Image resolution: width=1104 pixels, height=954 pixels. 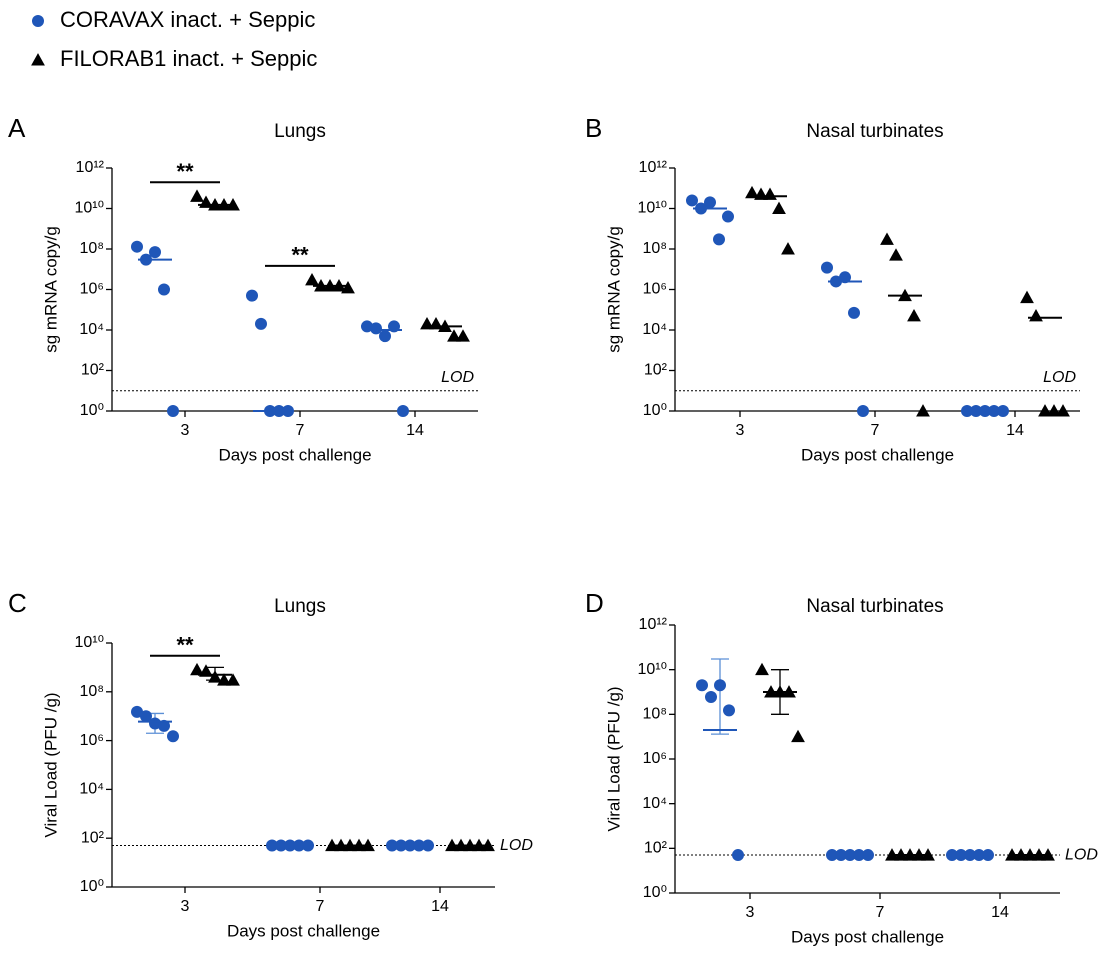 What do you see at coordinates (655, 410) in the screenshot?
I see `y-tick-label: 10⁰` at bounding box center [655, 410].